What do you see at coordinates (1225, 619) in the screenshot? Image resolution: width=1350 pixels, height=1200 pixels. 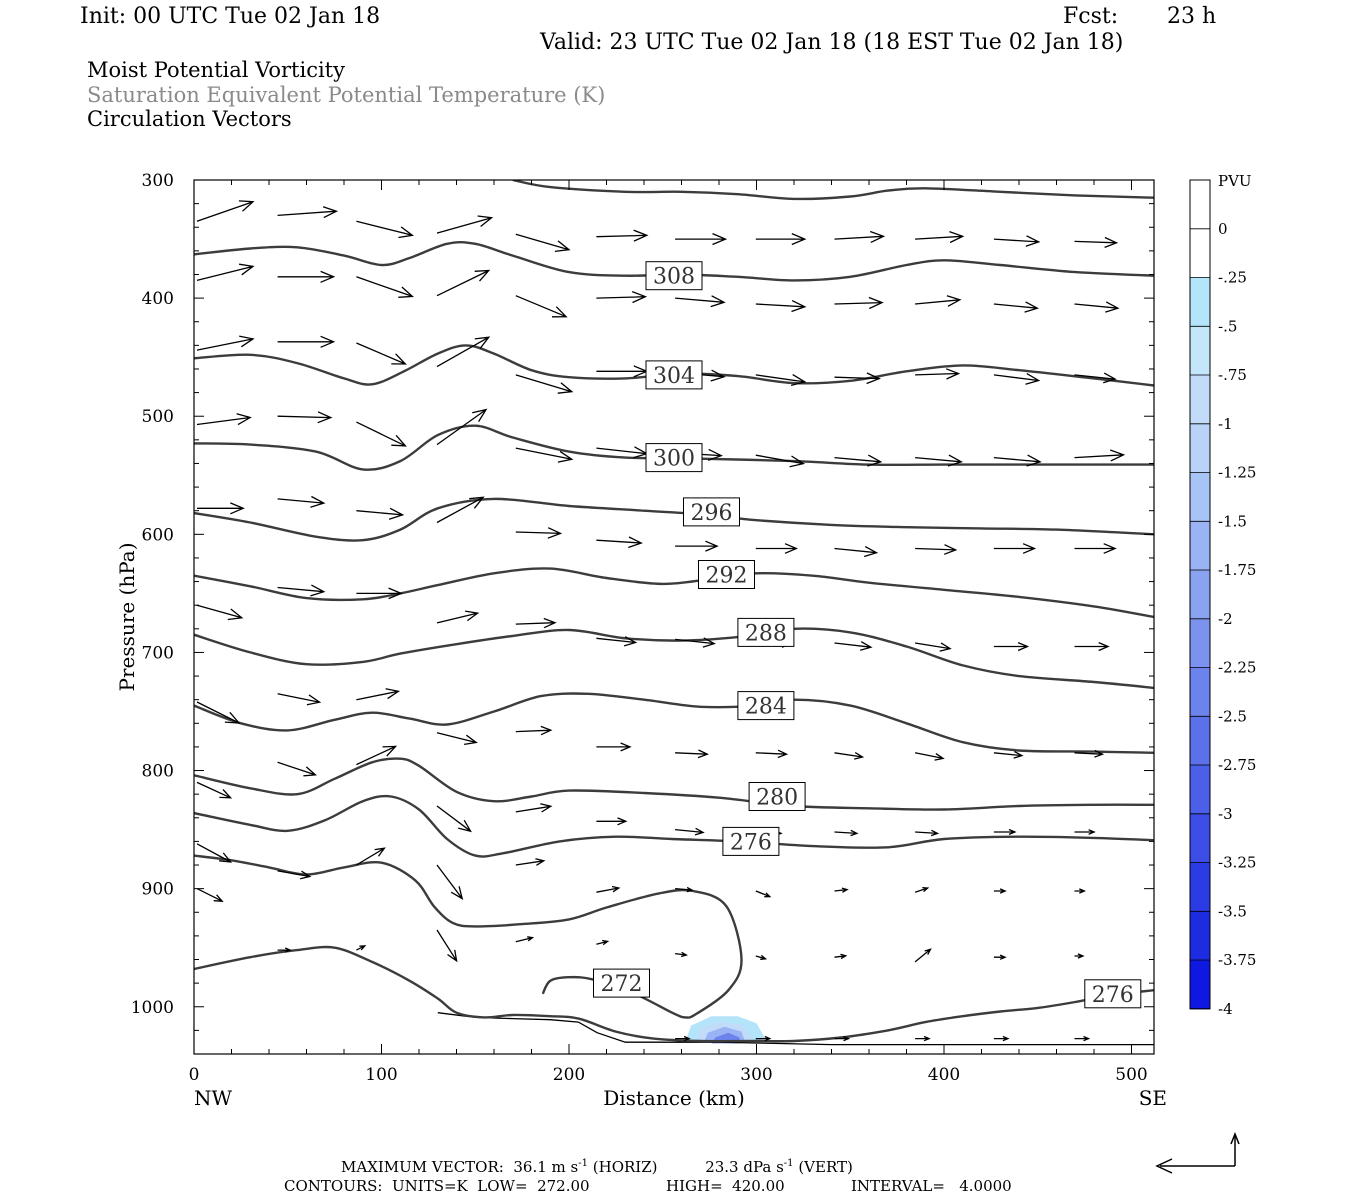 I see `colorbar-label: -2` at bounding box center [1225, 619].